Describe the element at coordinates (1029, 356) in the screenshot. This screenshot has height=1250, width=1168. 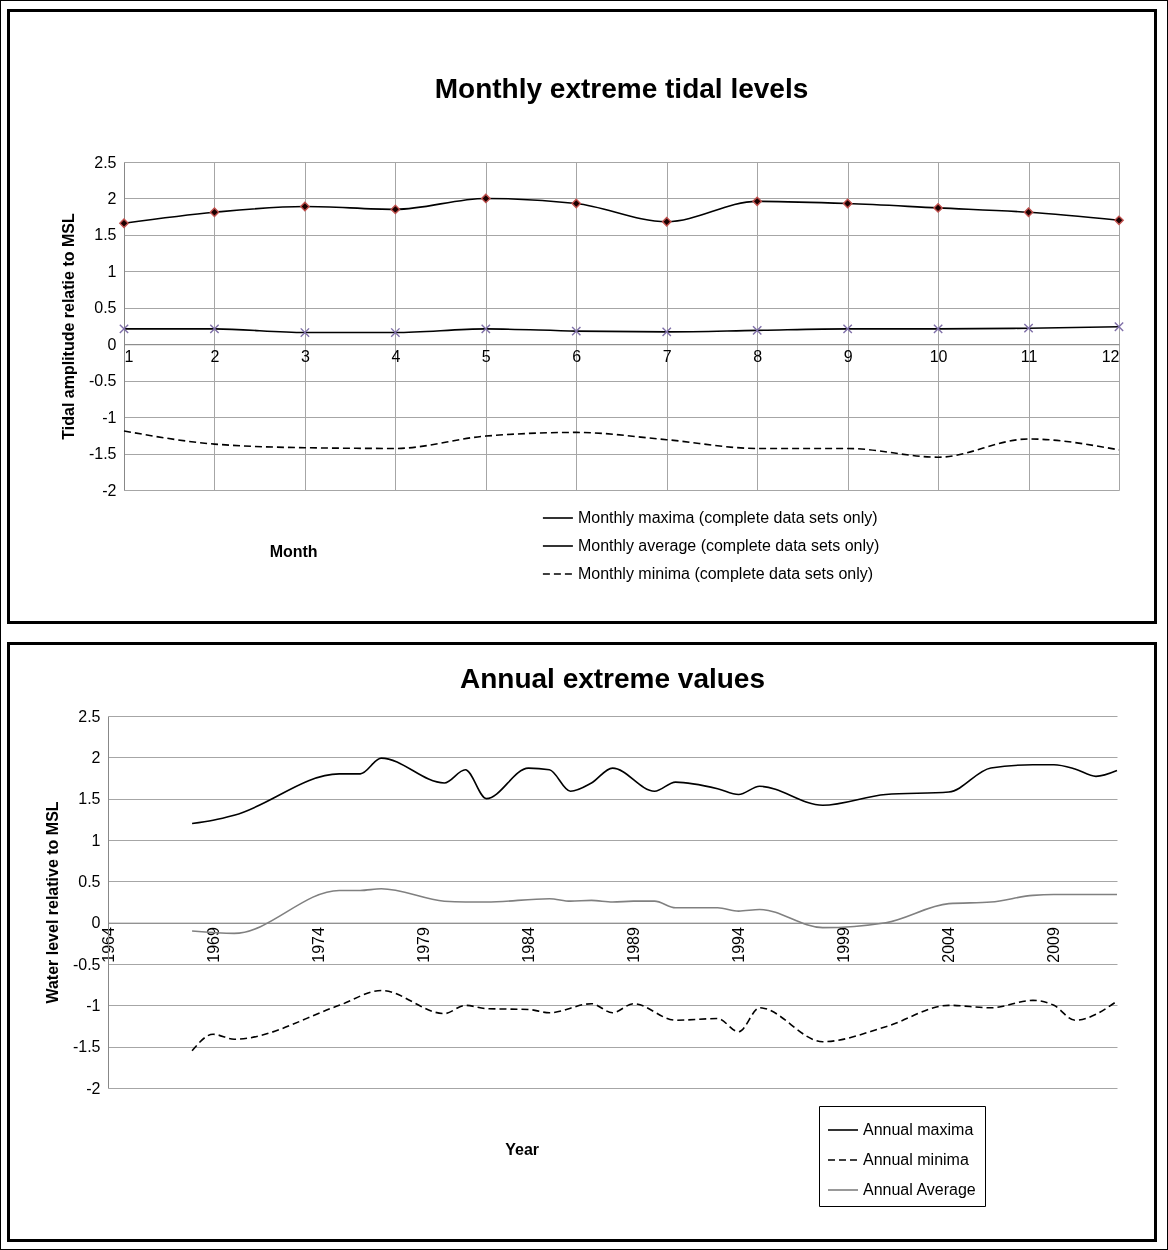
I see `x-tick-label: 11` at that location.